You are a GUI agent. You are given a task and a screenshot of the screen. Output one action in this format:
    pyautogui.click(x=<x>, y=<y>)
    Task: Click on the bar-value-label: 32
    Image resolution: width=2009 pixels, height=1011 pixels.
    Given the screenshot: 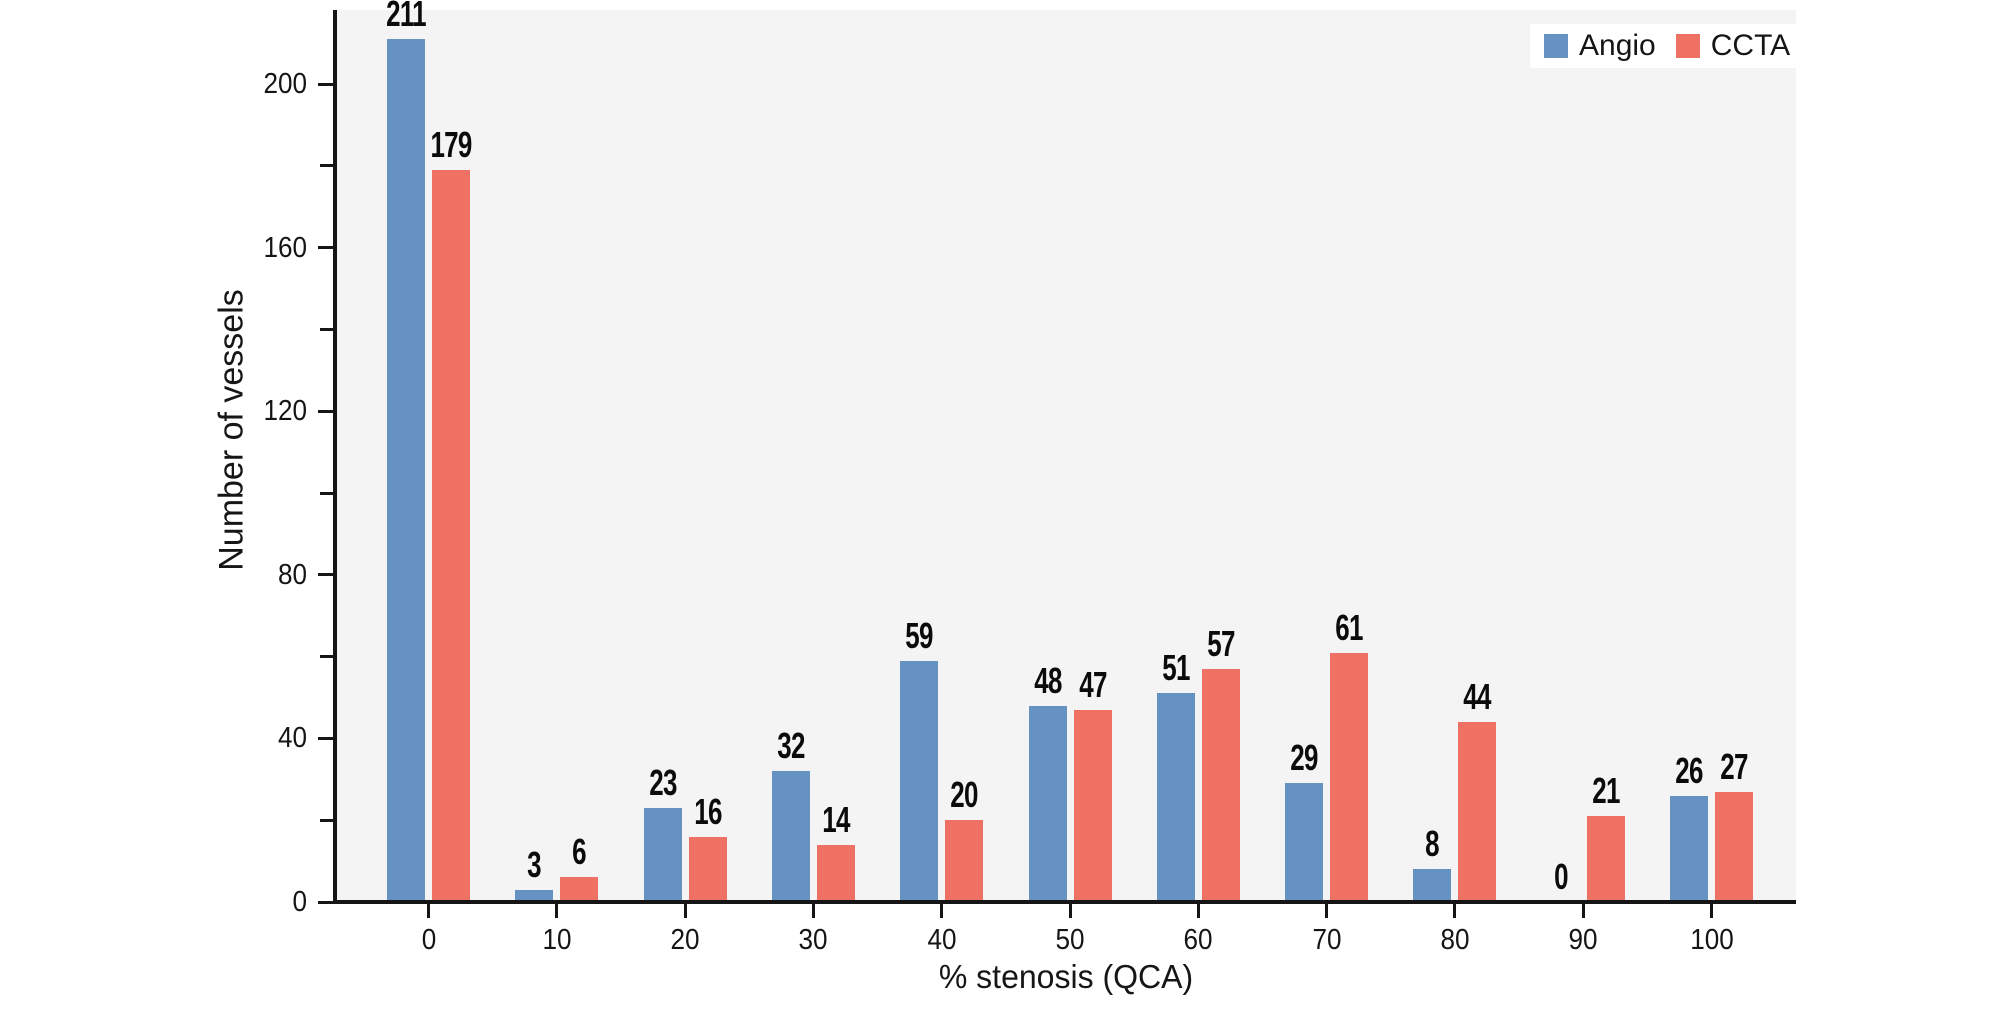 What is the action you would take?
    pyautogui.click(x=791, y=746)
    